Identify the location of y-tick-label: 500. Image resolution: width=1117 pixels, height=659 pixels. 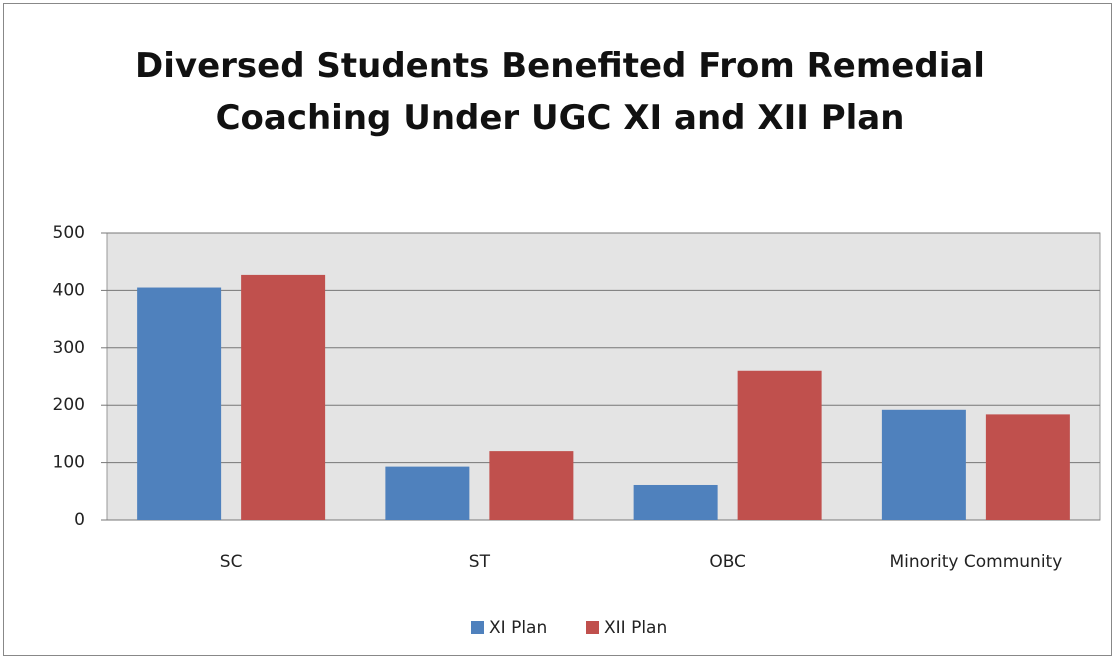
(69, 233).